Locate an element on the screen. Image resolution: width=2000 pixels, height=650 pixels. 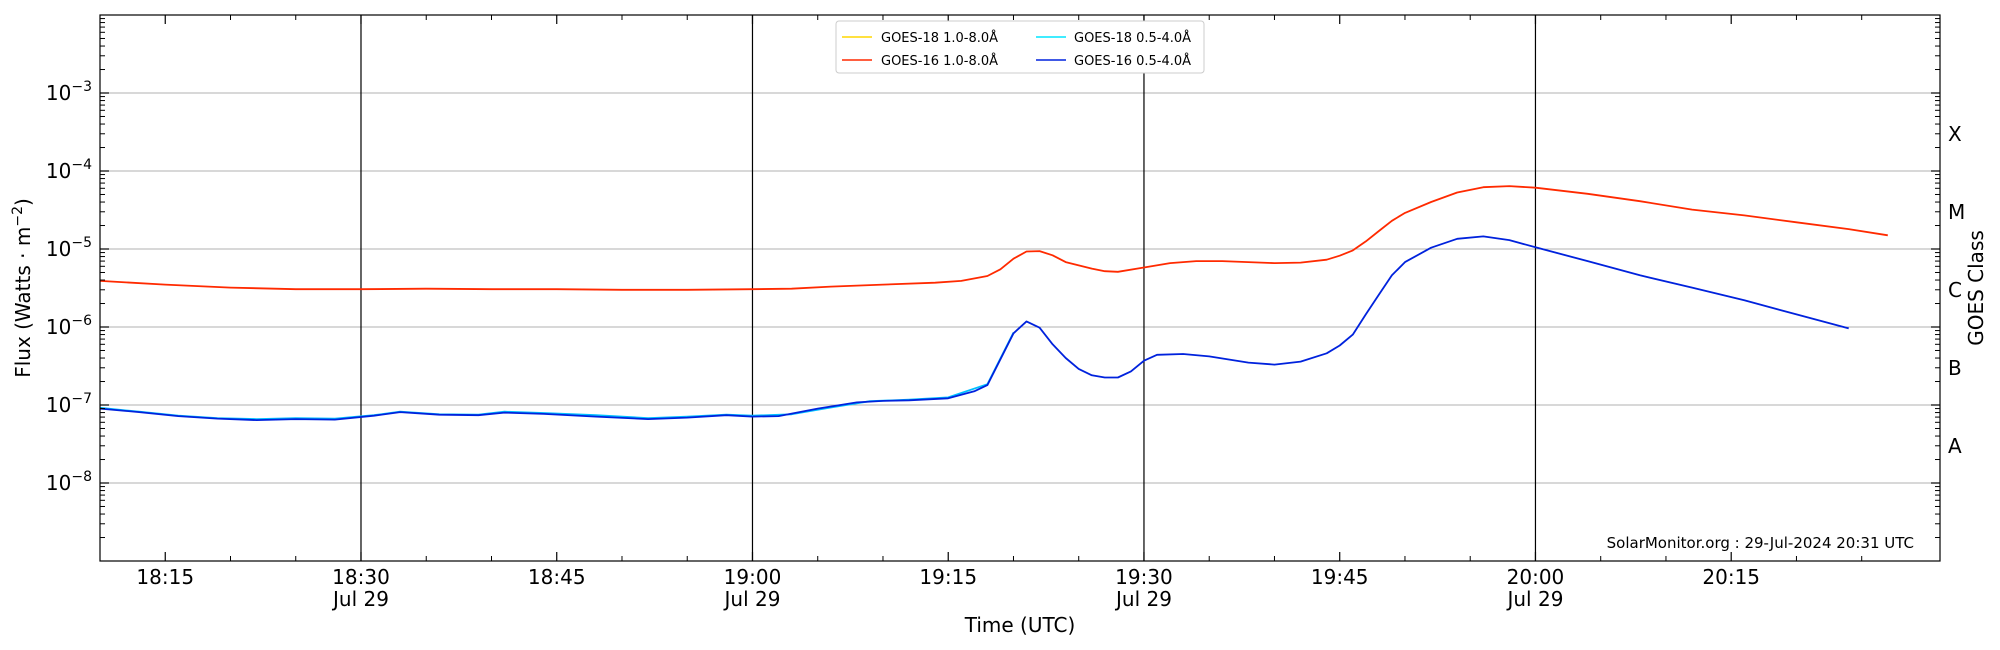
legend-box is located at coordinates (1020, 47).